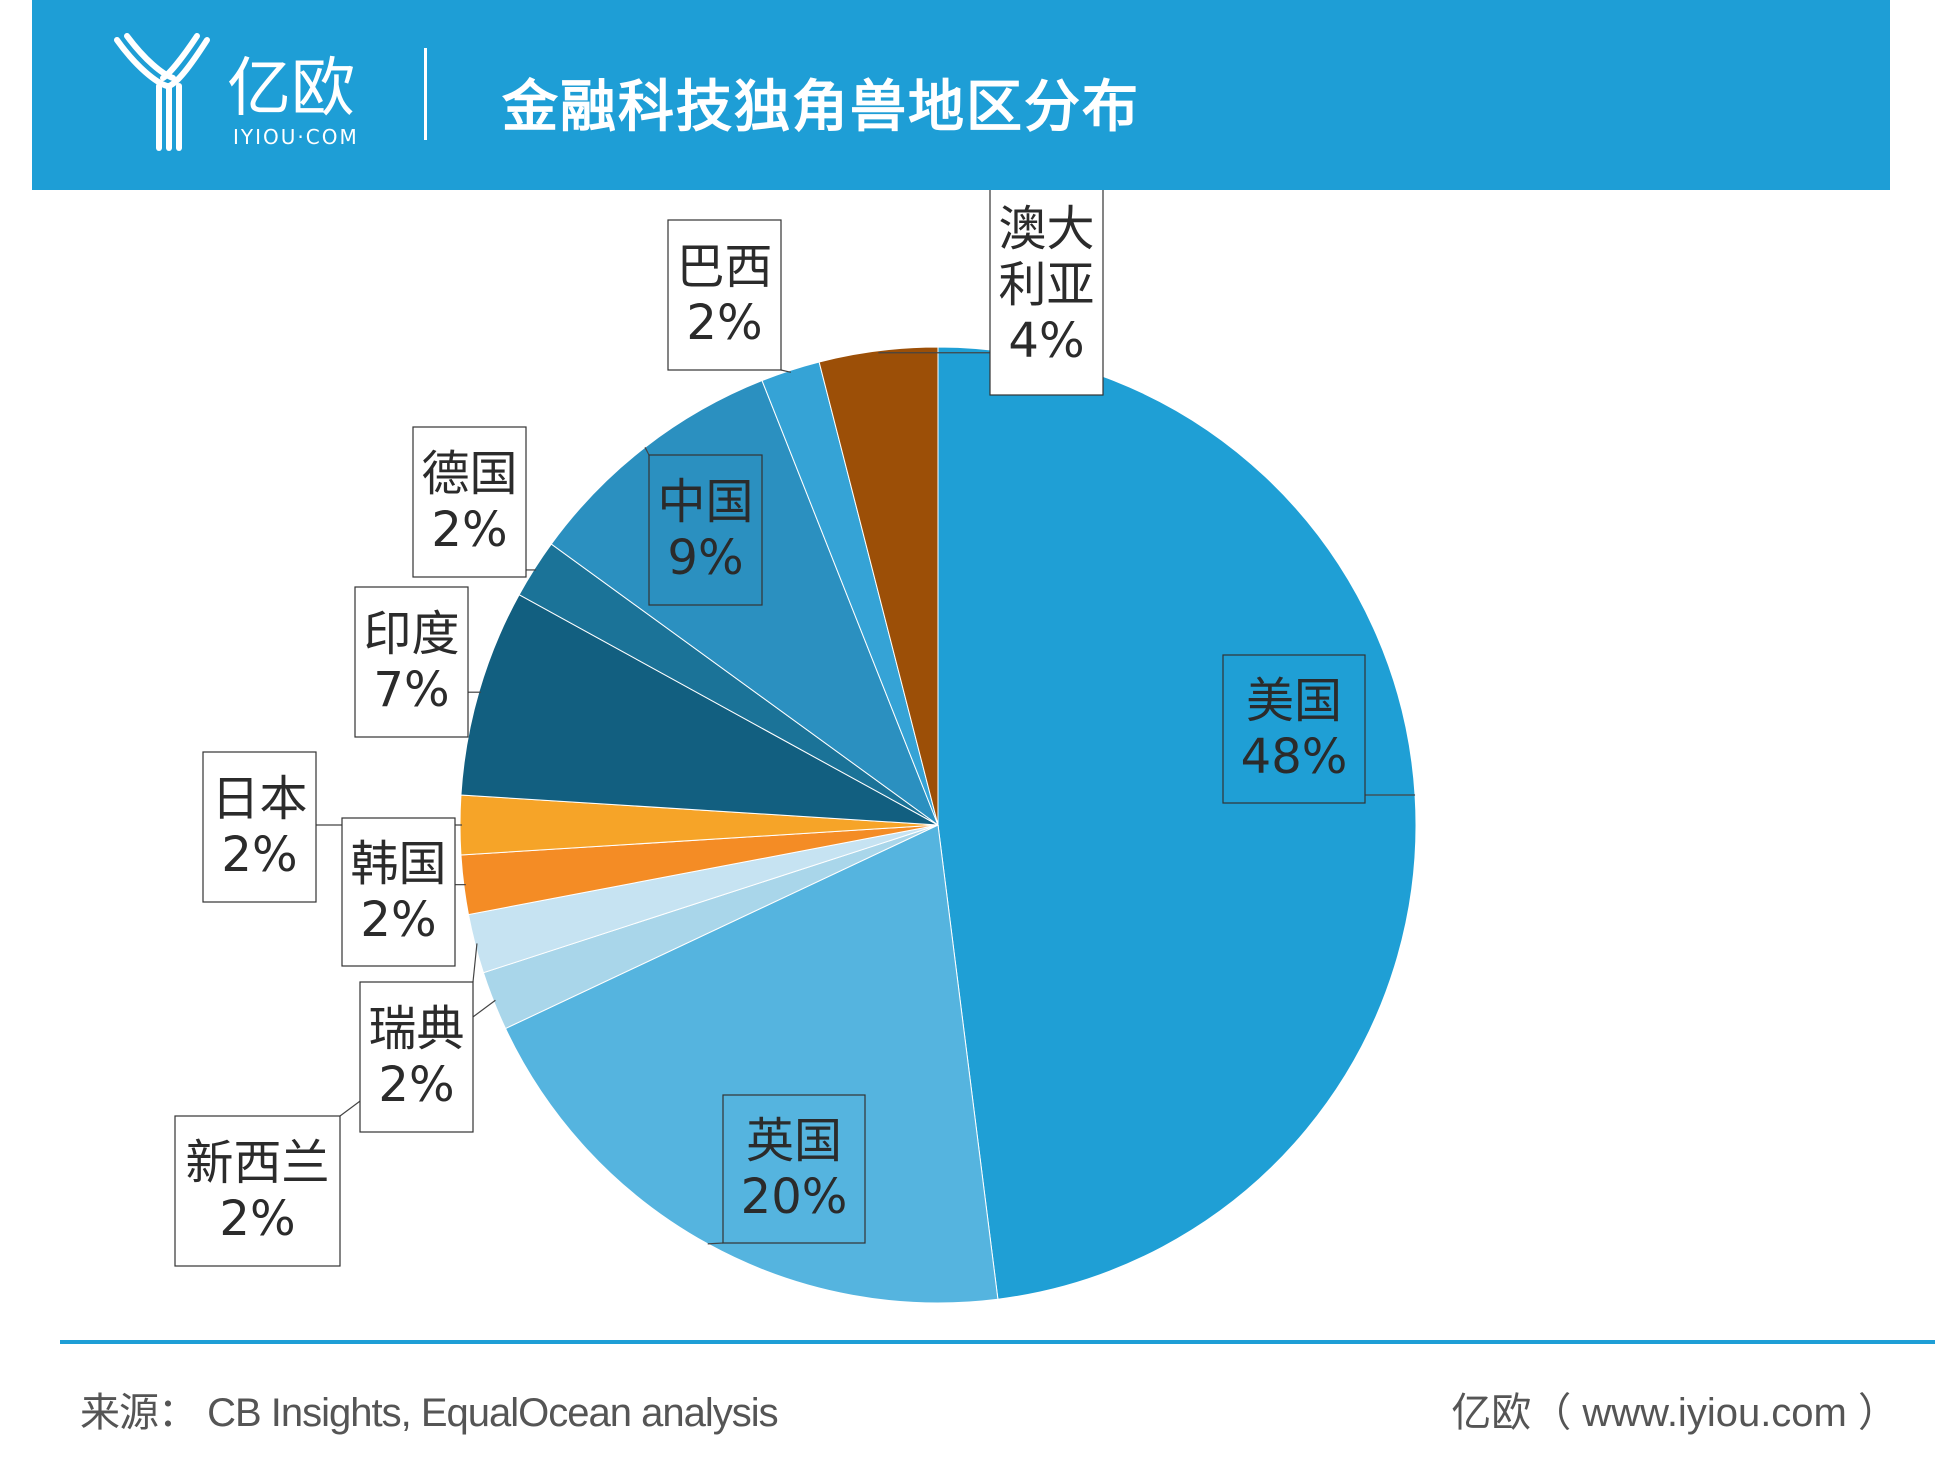 This screenshot has width=1935, height=1464. What do you see at coordinates (416, 1085) in the screenshot?
I see `slice-label-value-4: 2%` at bounding box center [416, 1085].